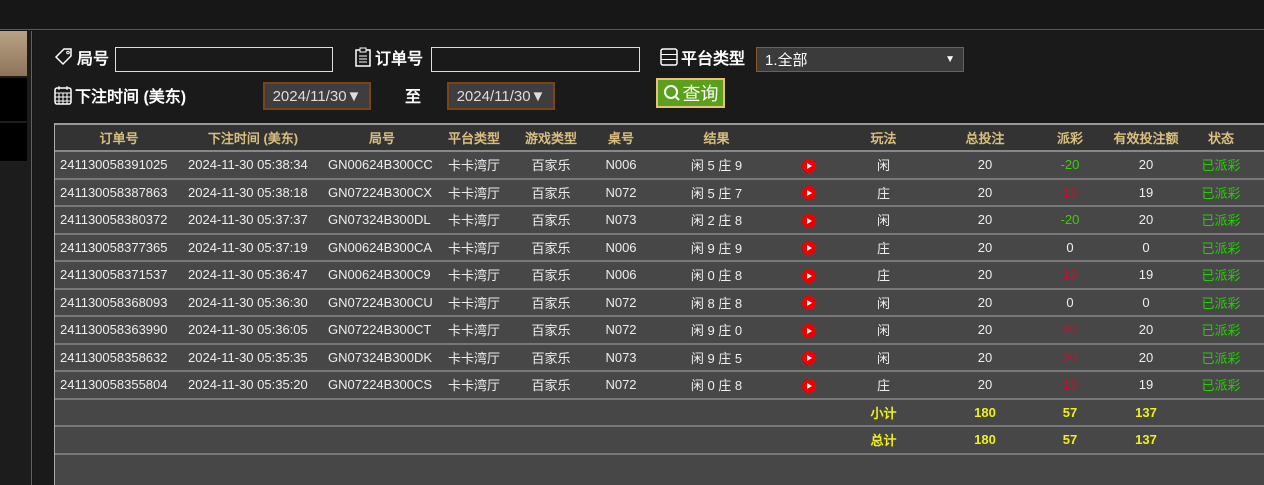 The height and width of the screenshot is (485, 1264). Describe the element at coordinates (13, 53) in the screenshot. I see `sidebar-active-tab` at that location.